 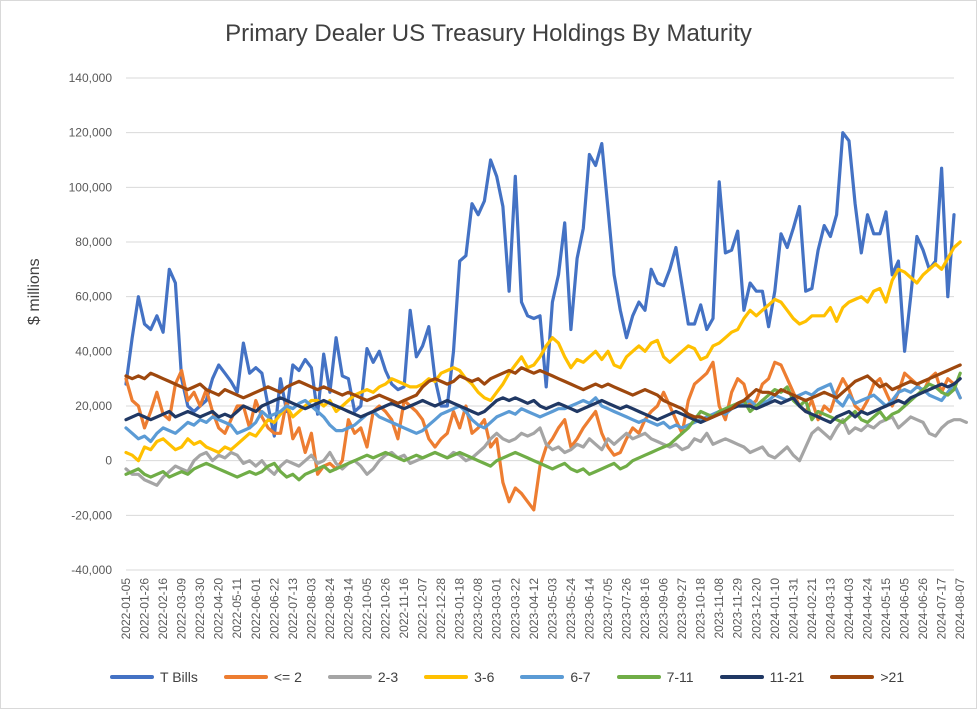 I want to click on x-tick-label: 2023-07-26, so click(x=627, y=609).